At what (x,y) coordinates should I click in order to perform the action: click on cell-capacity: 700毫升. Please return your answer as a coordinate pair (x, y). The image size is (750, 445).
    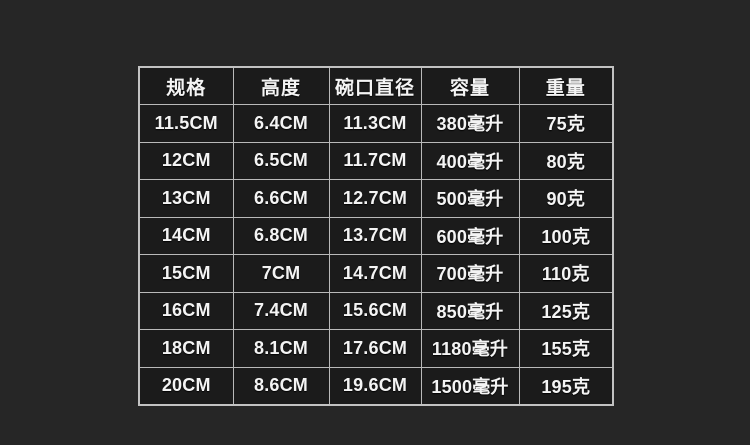
    Looking at the image, I should click on (470, 273).